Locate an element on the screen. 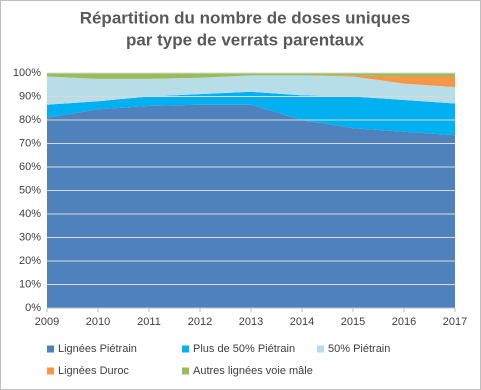  x-tick-label: 2016 is located at coordinates (404, 322).